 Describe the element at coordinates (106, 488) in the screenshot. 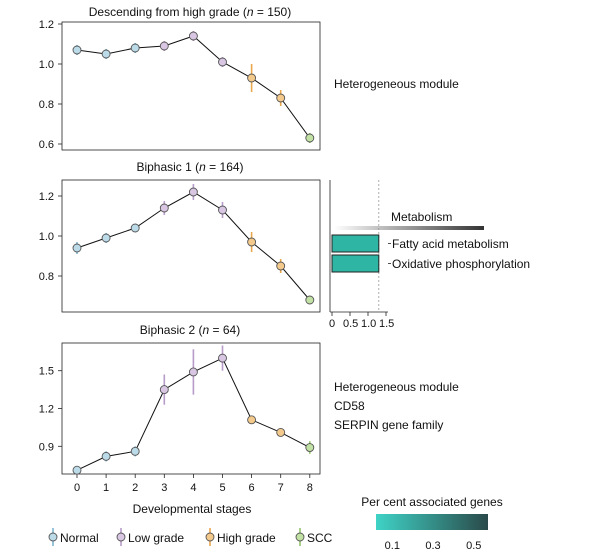

I see `x-tick-label: 1` at that location.